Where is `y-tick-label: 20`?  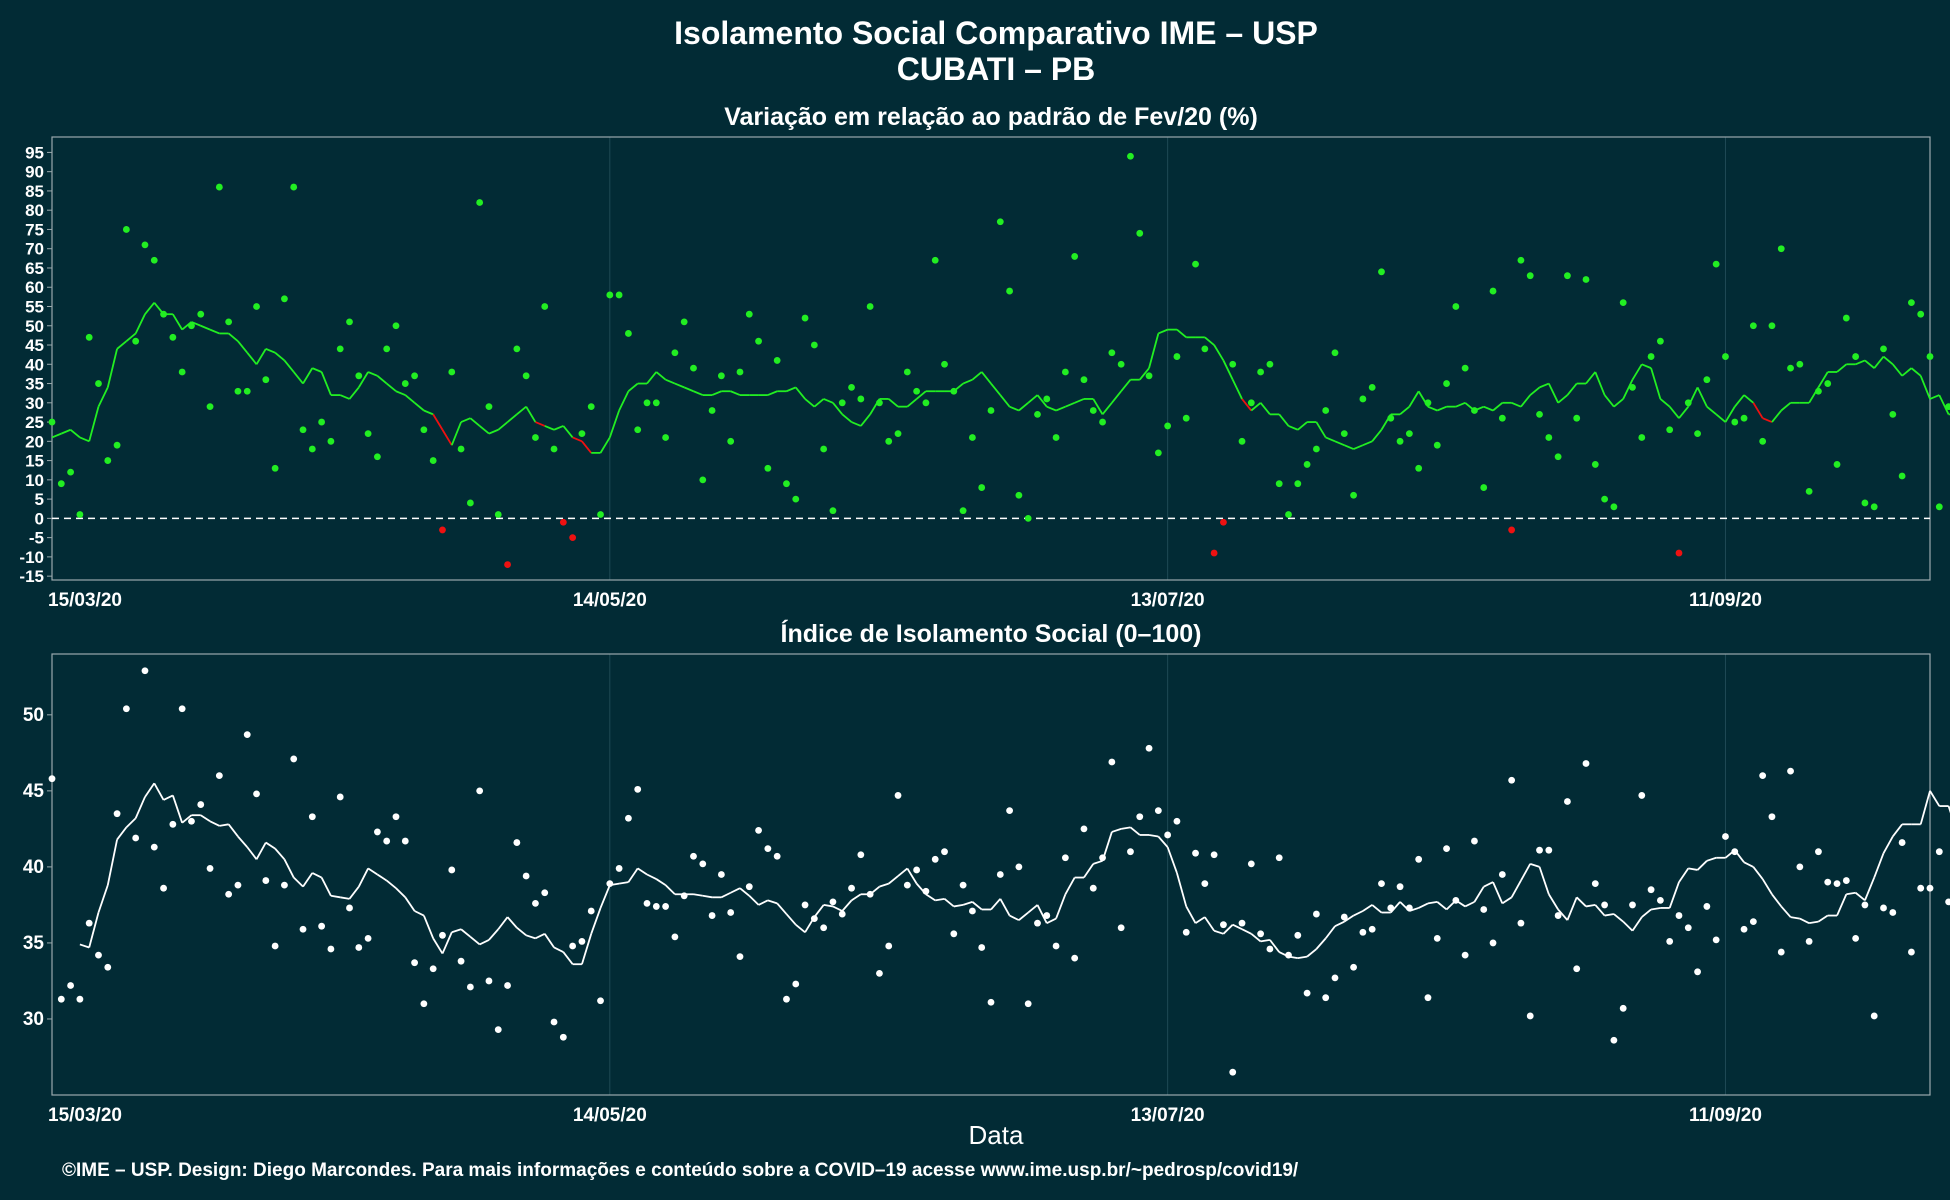
y-tick-label: 20 is located at coordinates (34, 441).